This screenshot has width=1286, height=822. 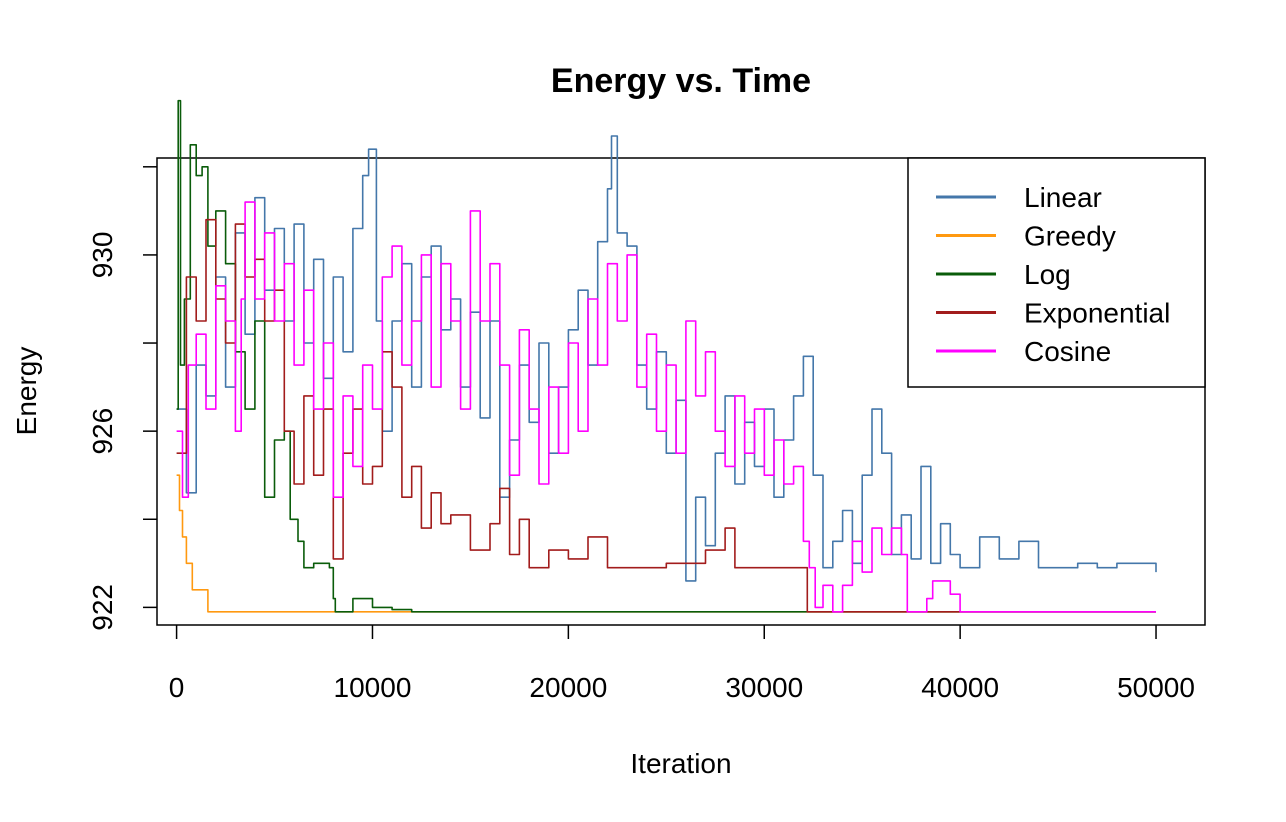 What do you see at coordinates (568, 687) in the screenshot?
I see `x-tick-label: 20000` at bounding box center [568, 687].